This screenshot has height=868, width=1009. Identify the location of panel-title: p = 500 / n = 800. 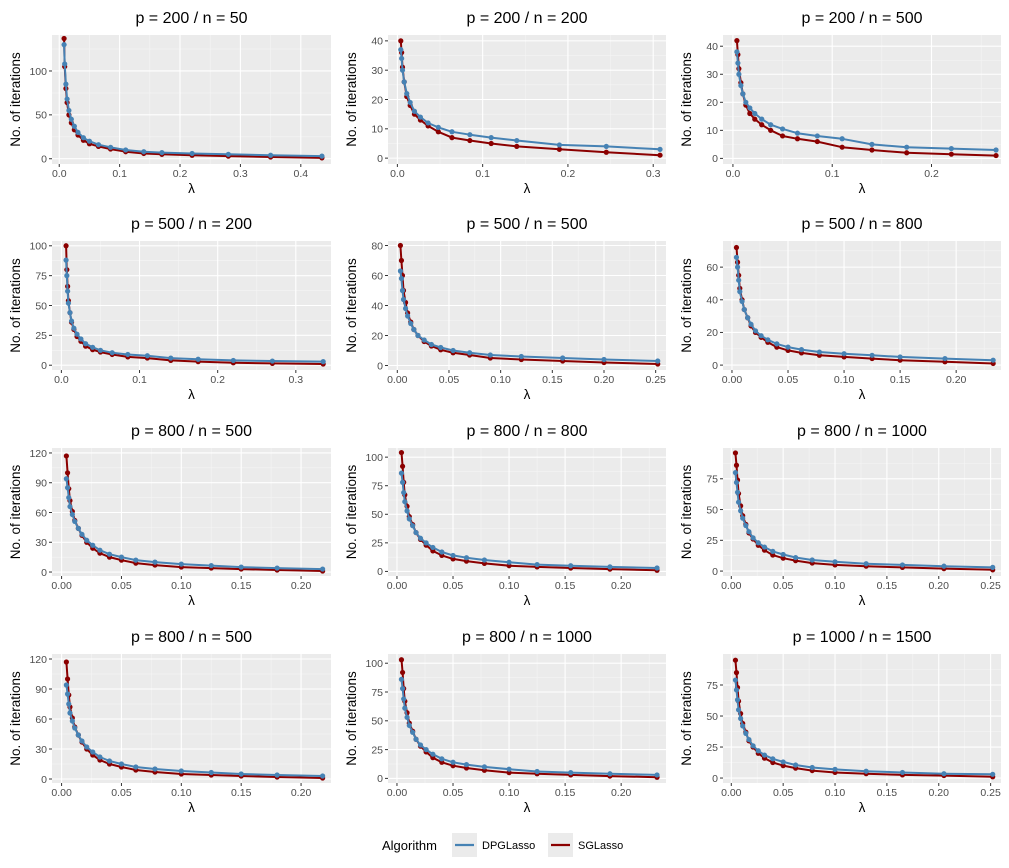
(862, 224).